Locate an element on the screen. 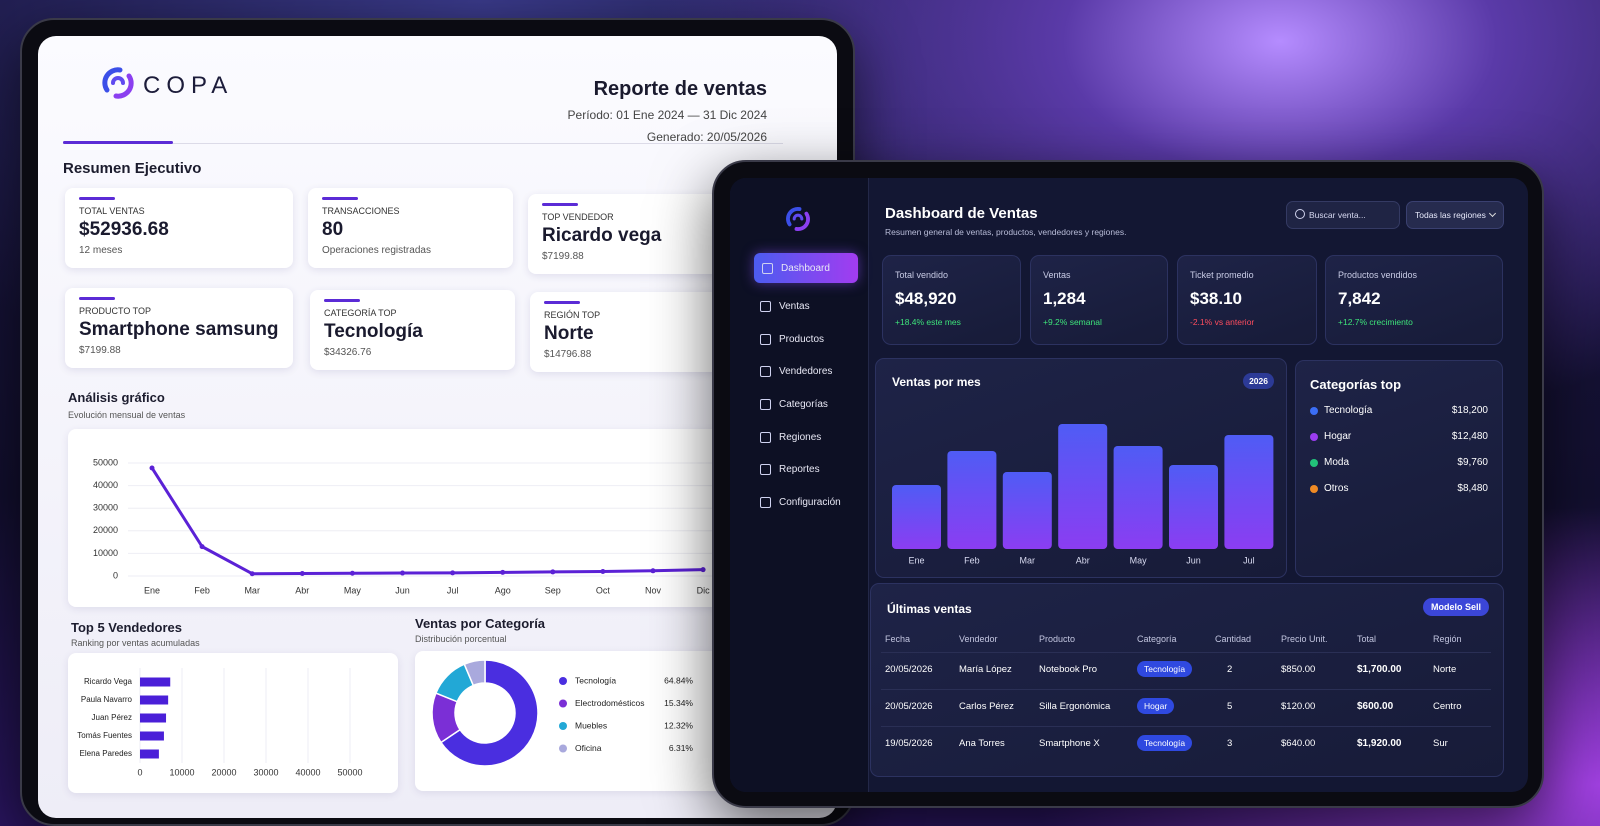 This screenshot has height=826, width=1600. table-cell: Smartphone X is located at coordinates (1069, 743).